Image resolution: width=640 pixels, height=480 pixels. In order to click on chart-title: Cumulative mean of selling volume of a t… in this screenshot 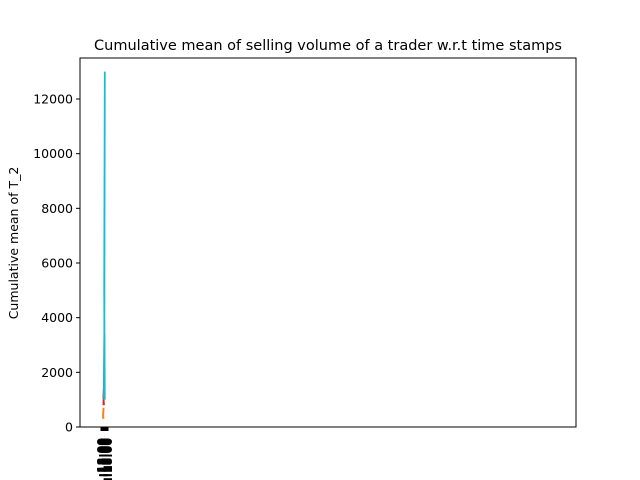, I will do `click(328, 46)`.